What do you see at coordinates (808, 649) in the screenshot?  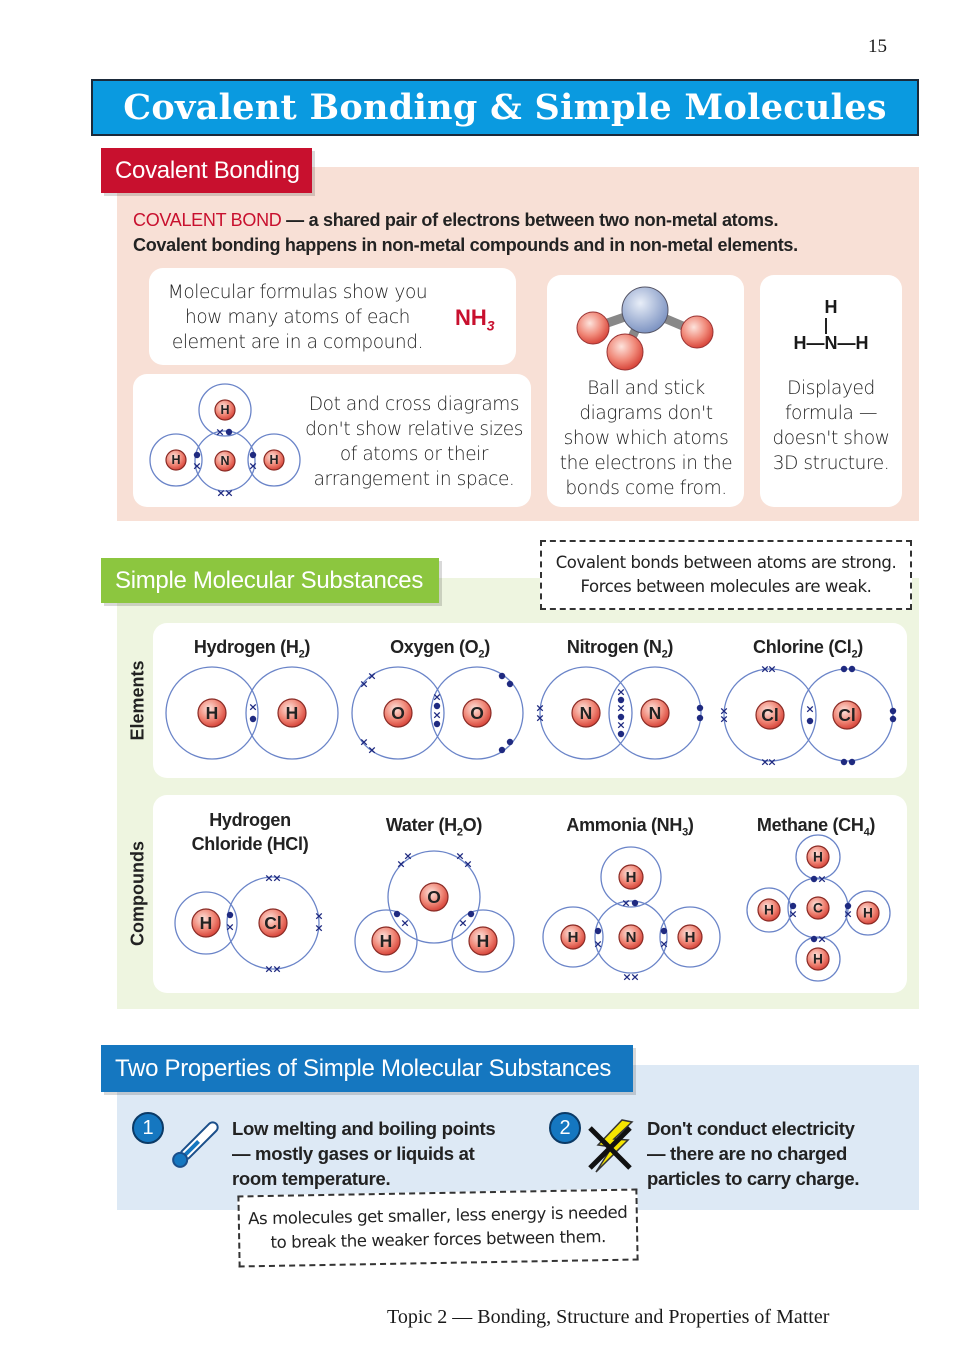 I see `molecule-title: Chlorine (Cl2)` at bounding box center [808, 649].